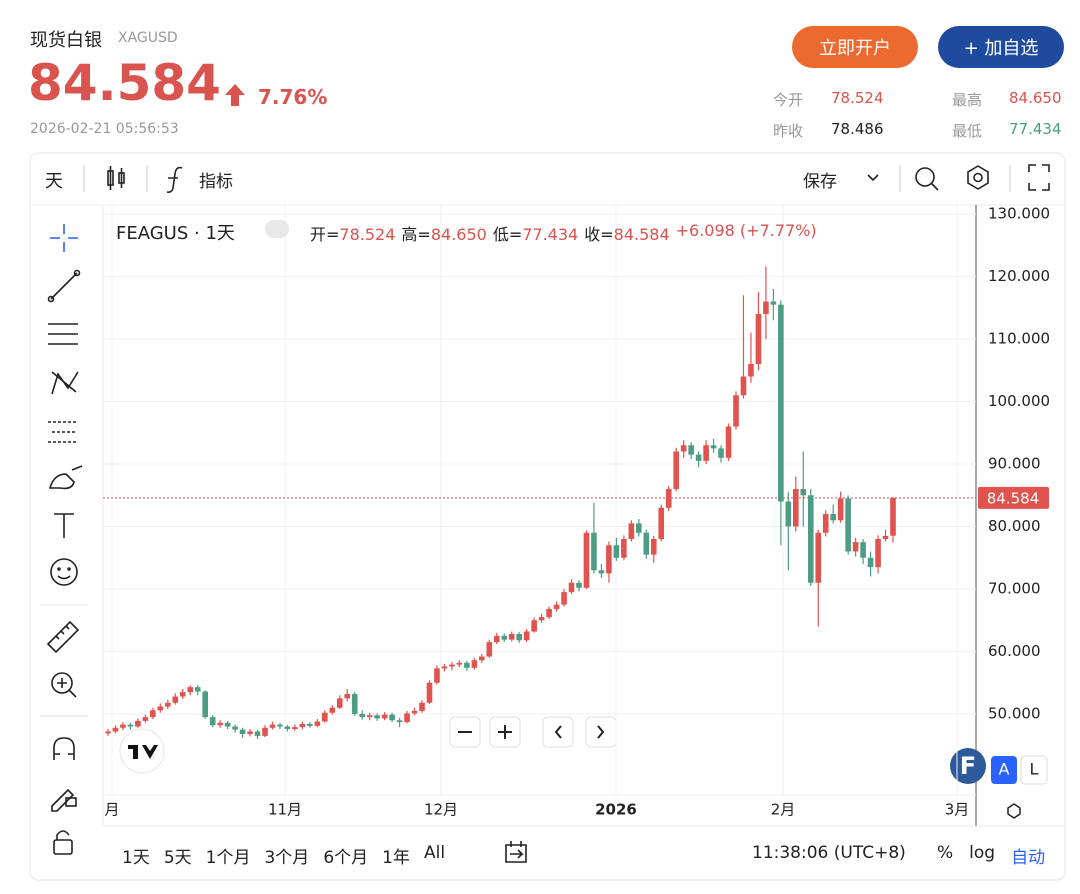 The image size is (1080, 894). Describe the element at coordinates (434, 853) in the screenshot. I see `range-button: All` at that location.